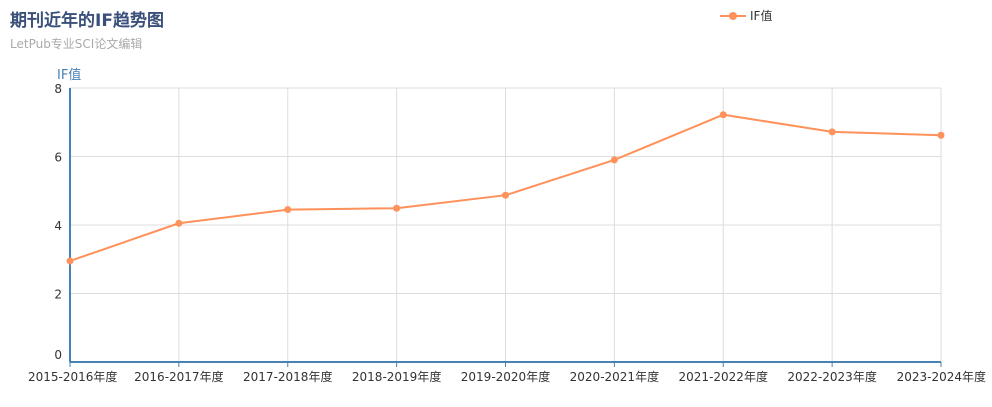 Image resolution: width=992 pixels, height=407 pixels. I want to click on y-tick-label: 6, so click(58, 158).